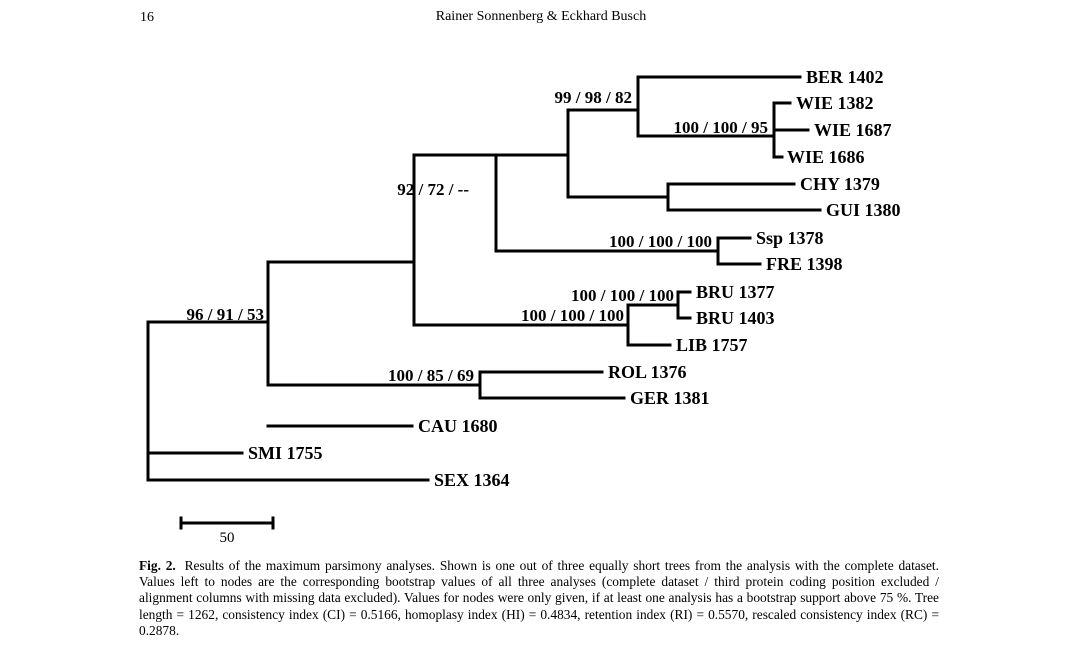 The width and height of the screenshot is (1082, 657). I want to click on taxon-label-cau1680: CAU 1680, so click(458, 426).